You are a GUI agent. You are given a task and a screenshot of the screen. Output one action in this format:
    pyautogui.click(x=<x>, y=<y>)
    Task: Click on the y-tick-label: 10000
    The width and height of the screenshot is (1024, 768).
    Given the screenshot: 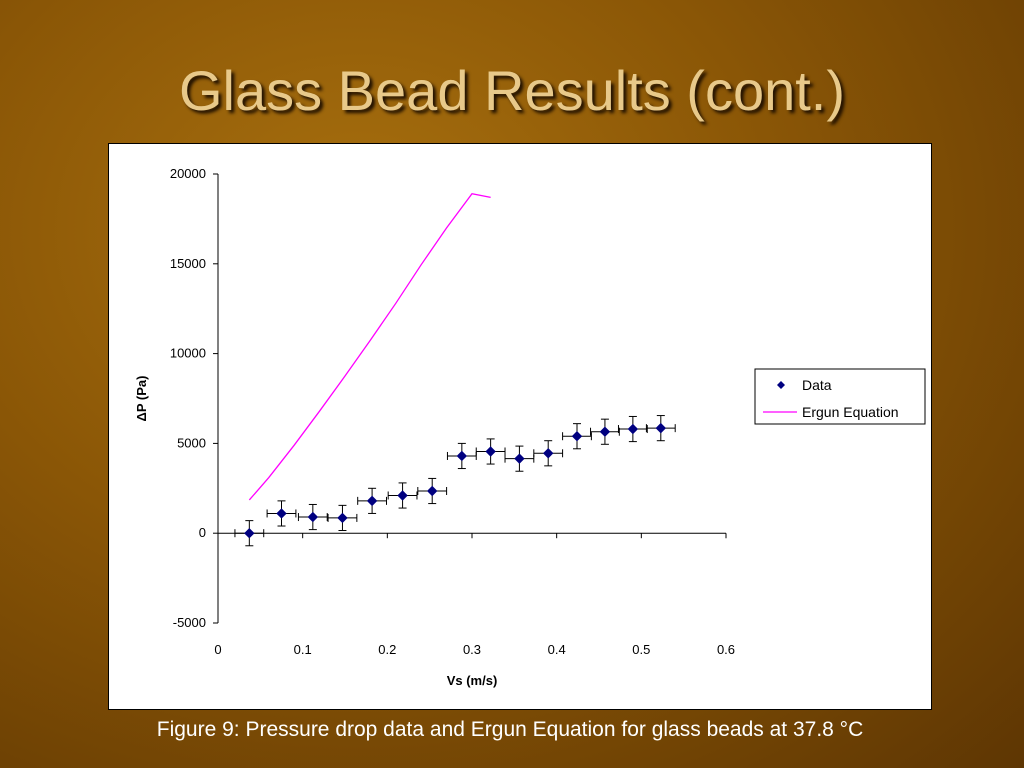 What is the action you would take?
    pyautogui.click(x=188, y=353)
    